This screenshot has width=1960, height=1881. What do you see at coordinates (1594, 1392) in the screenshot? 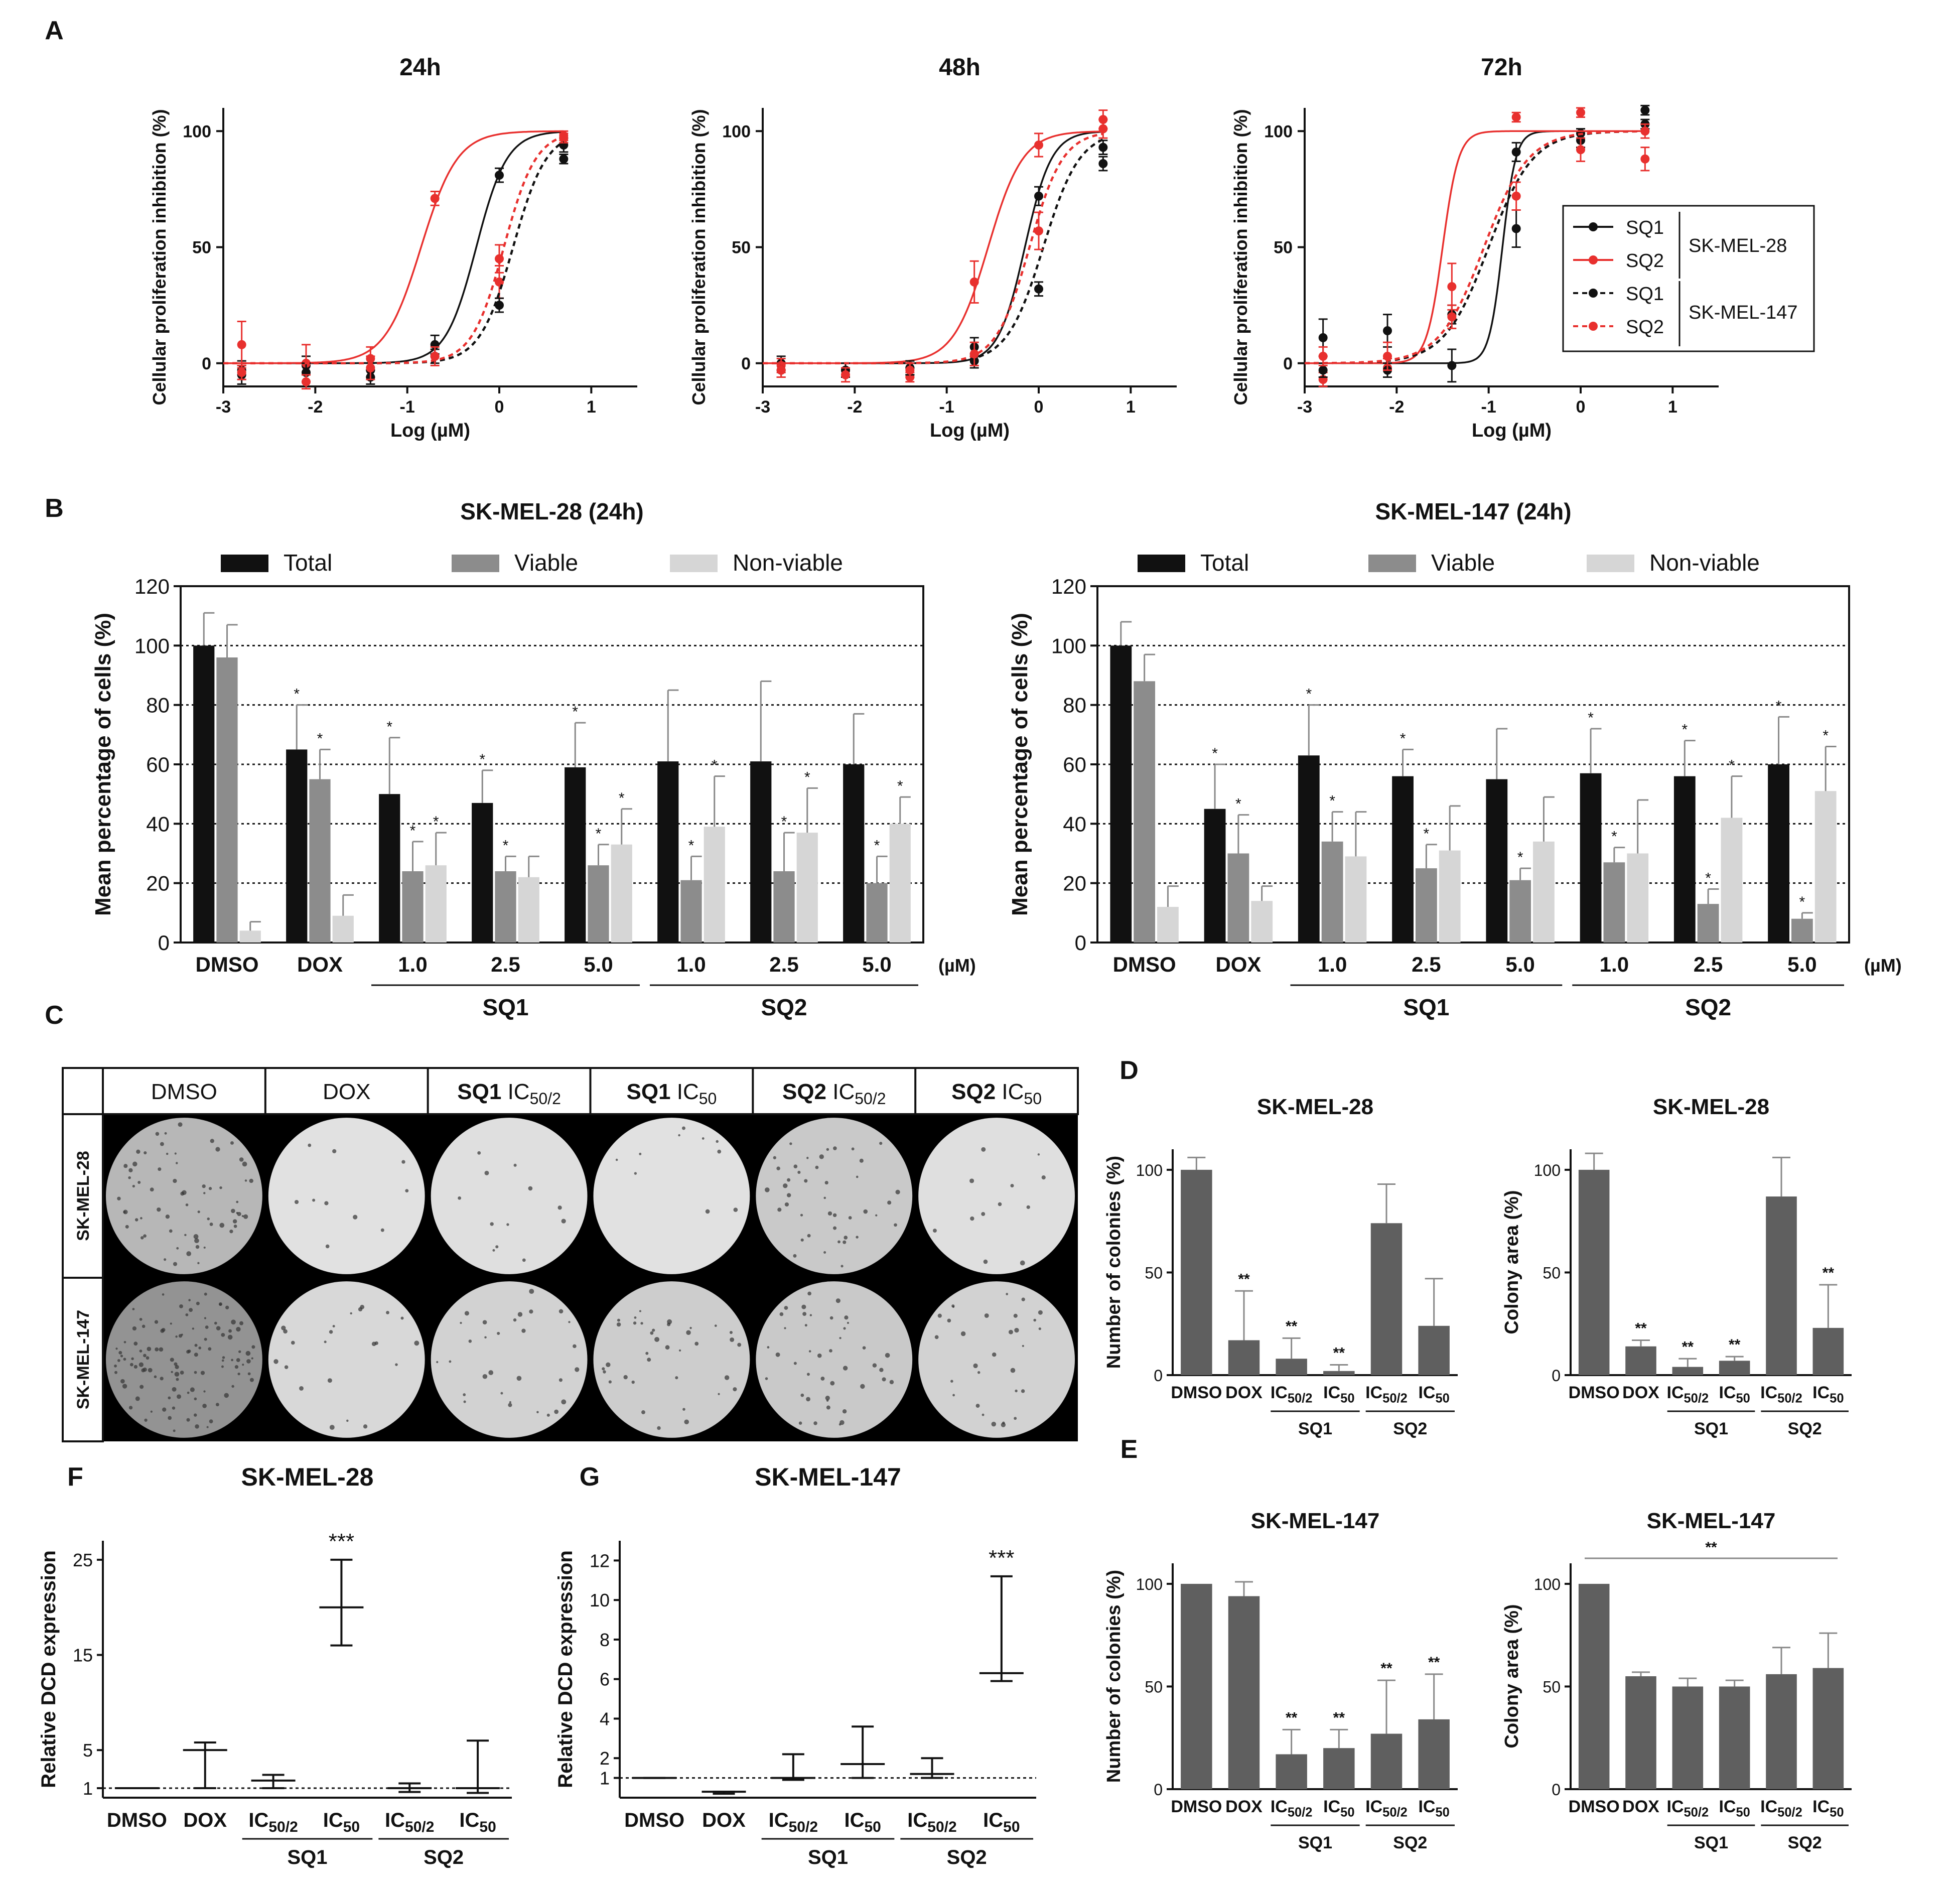
I see `x-tick-label: DMSO` at bounding box center [1594, 1392].